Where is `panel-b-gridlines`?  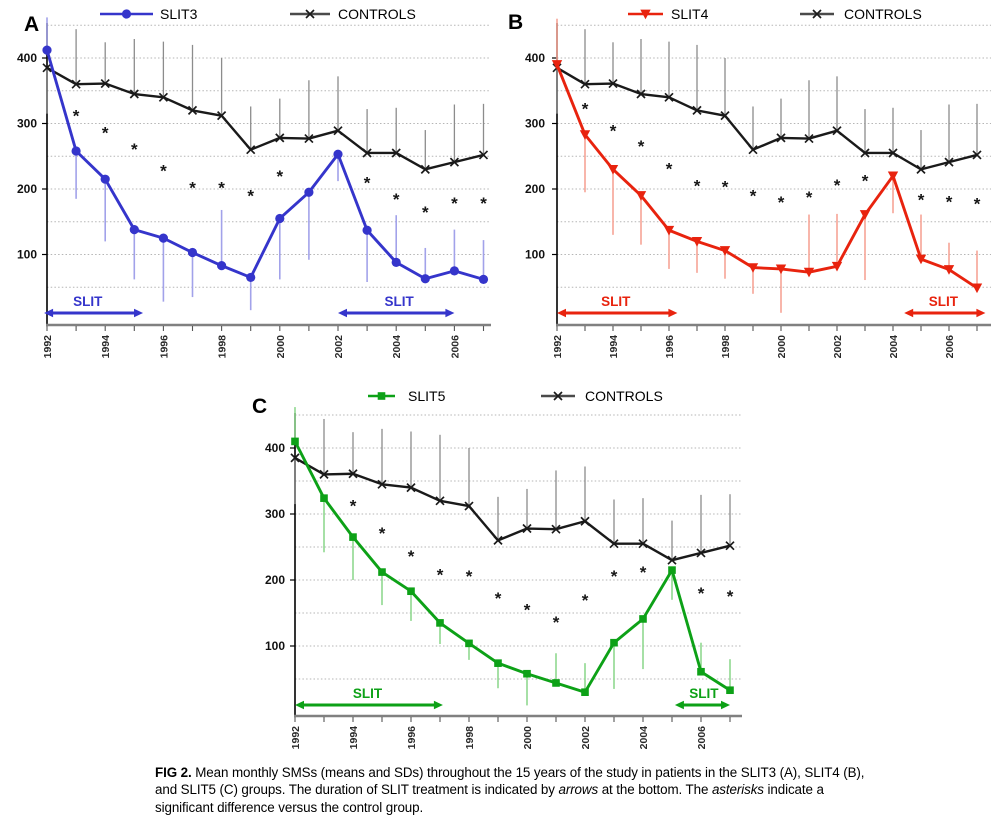
panel-b-gridlines is located at coordinates (774, 156).